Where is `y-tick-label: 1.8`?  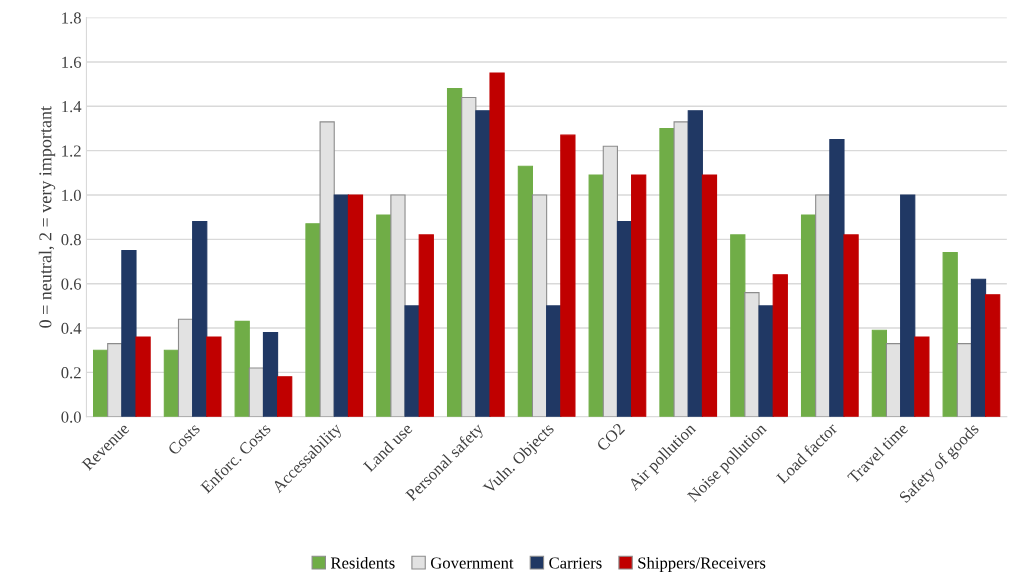
y-tick-label: 1.8 is located at coordinates (71, 18).